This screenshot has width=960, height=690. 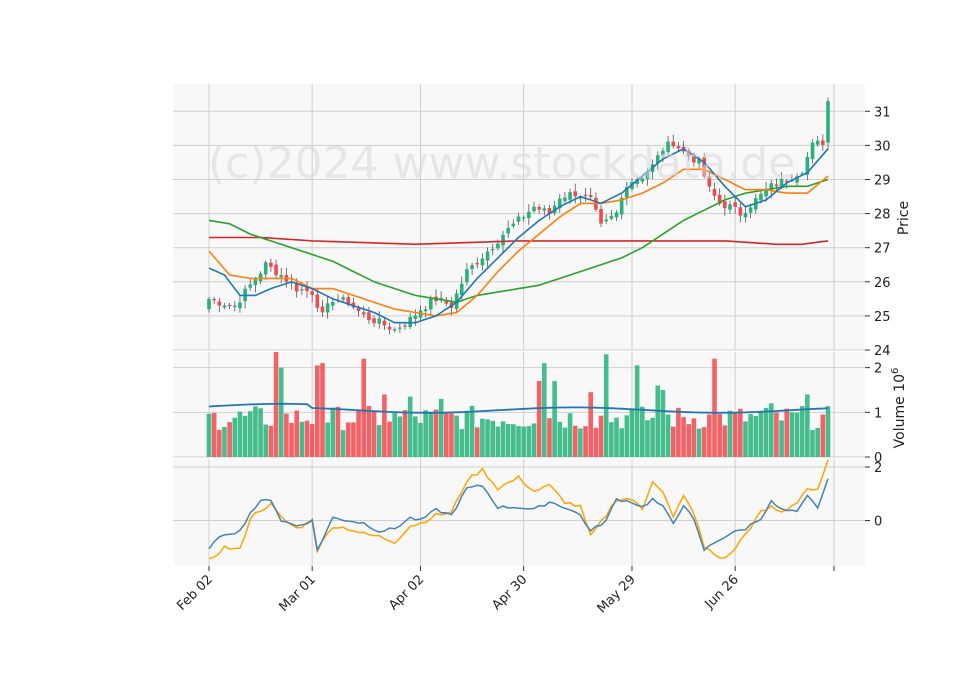 I want to click on x-tick-label: Apr 30, so click(x=509, y=592).